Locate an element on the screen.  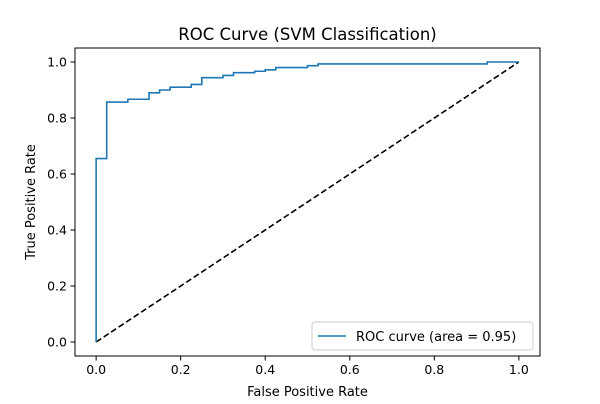
x-tick-label: 0.2 is located at coordinates (181, 369).